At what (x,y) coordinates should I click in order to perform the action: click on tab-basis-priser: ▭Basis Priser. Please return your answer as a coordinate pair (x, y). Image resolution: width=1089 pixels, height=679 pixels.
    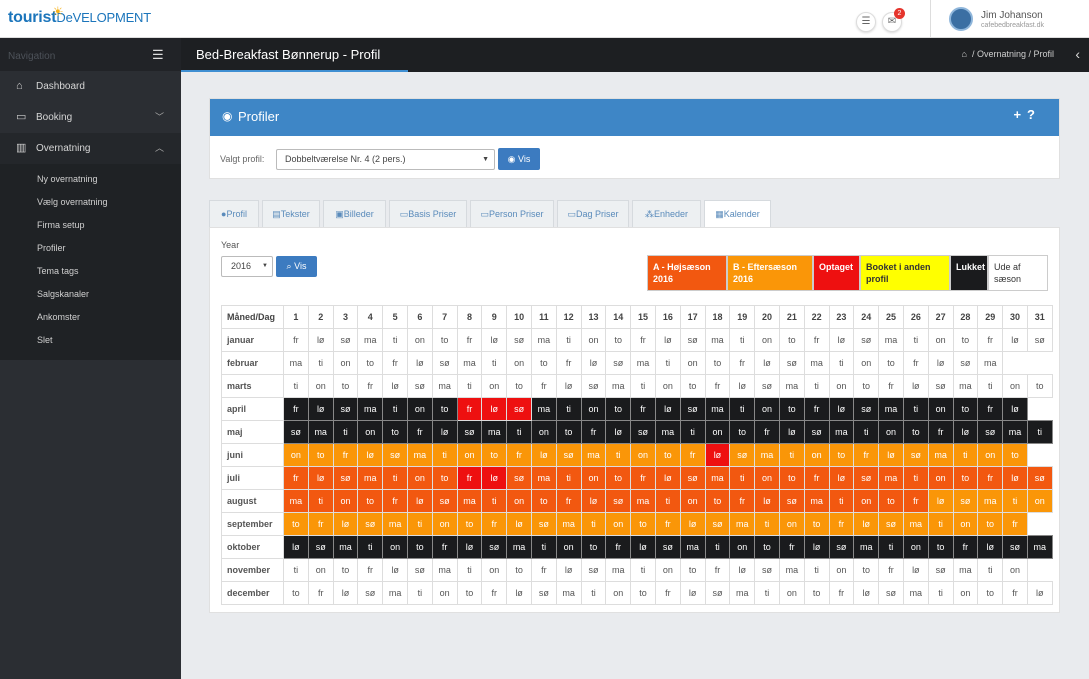
    Looking at the image, I should click on (428, 213).